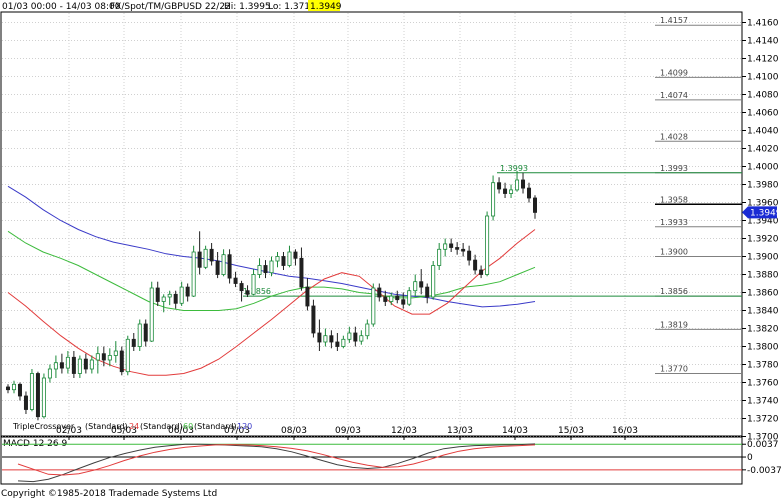  I want to click on header-last: 1.3949, so click(326, 7).